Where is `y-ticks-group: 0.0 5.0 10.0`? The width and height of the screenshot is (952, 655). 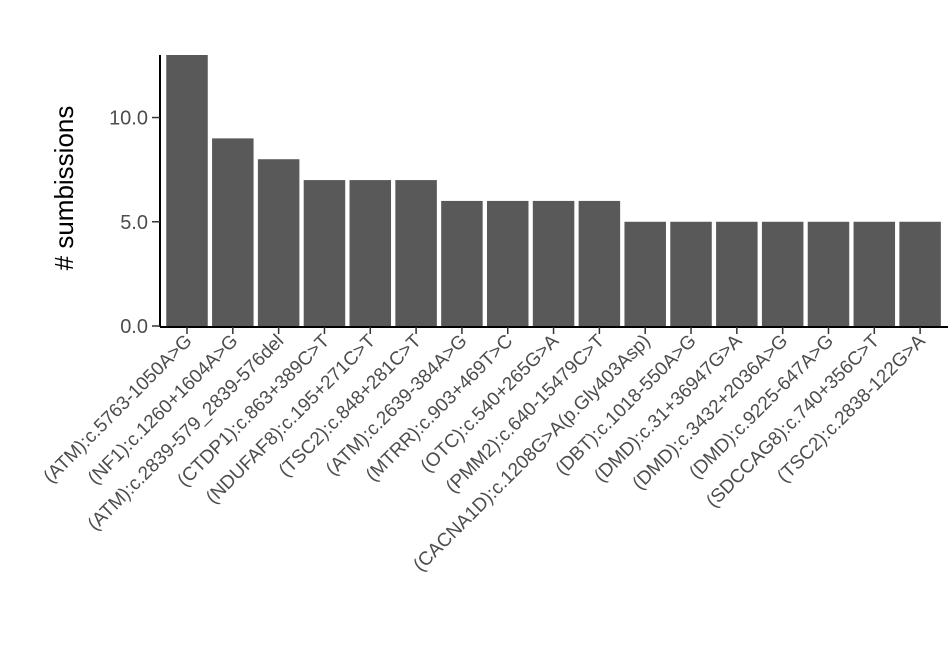 y-ticks-group: 0.0 5.0 10.0 is located at coordinates (134, 223).